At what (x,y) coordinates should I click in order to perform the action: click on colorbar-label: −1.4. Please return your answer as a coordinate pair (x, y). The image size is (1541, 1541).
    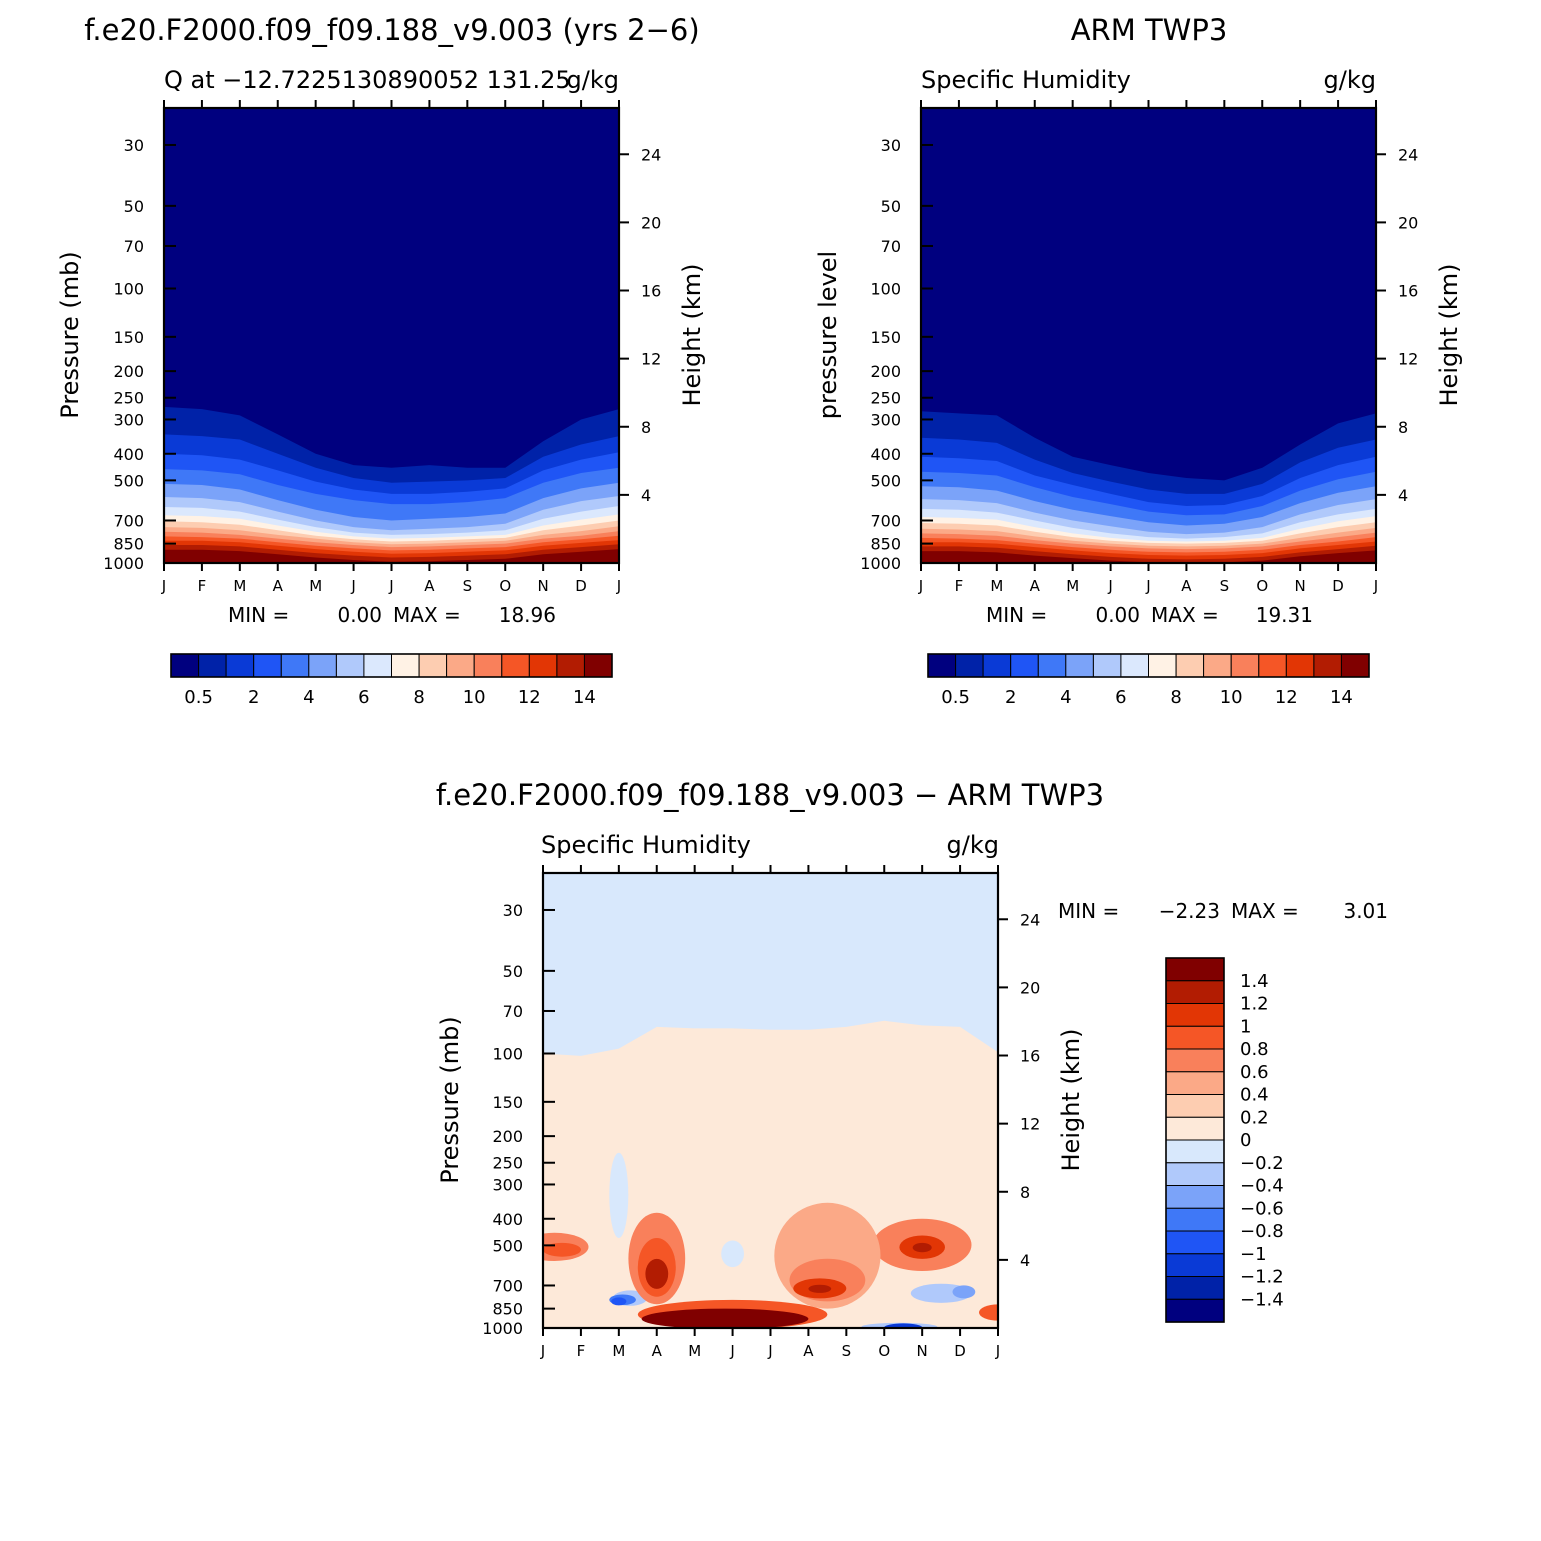
    Looking at the image, I should click on (1262, 1299).